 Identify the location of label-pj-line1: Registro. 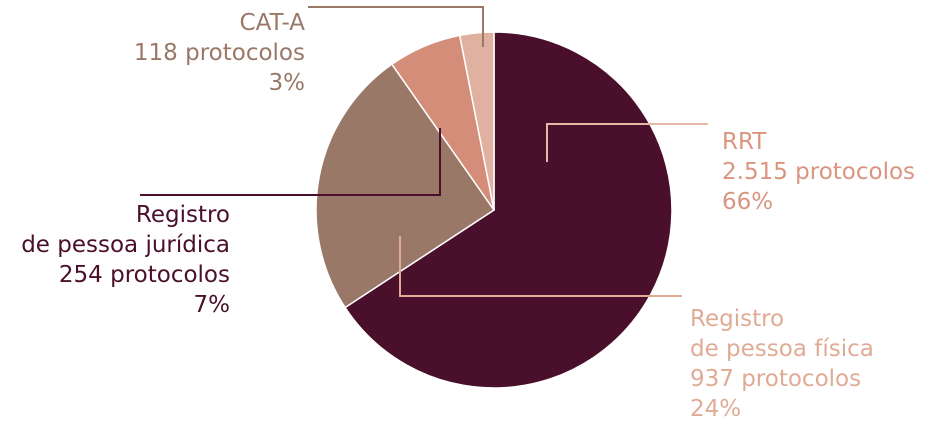
(182, 215).